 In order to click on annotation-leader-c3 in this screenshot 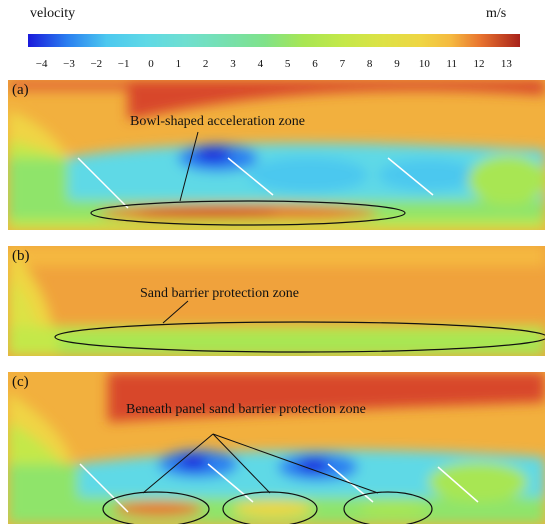, I will do `click(295, 463)`.